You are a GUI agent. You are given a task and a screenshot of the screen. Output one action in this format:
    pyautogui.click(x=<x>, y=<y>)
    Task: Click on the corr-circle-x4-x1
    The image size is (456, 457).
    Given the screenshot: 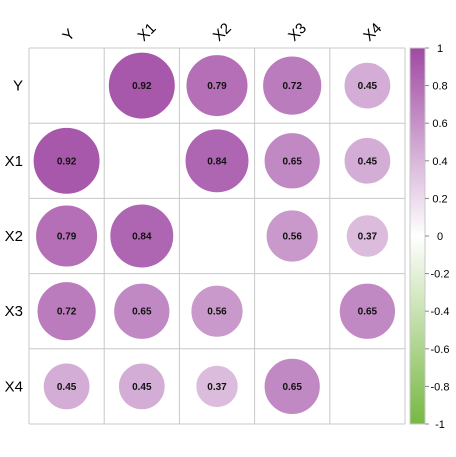 What is the action you would take?
    pyautogui.click(x=141, y=386)
    